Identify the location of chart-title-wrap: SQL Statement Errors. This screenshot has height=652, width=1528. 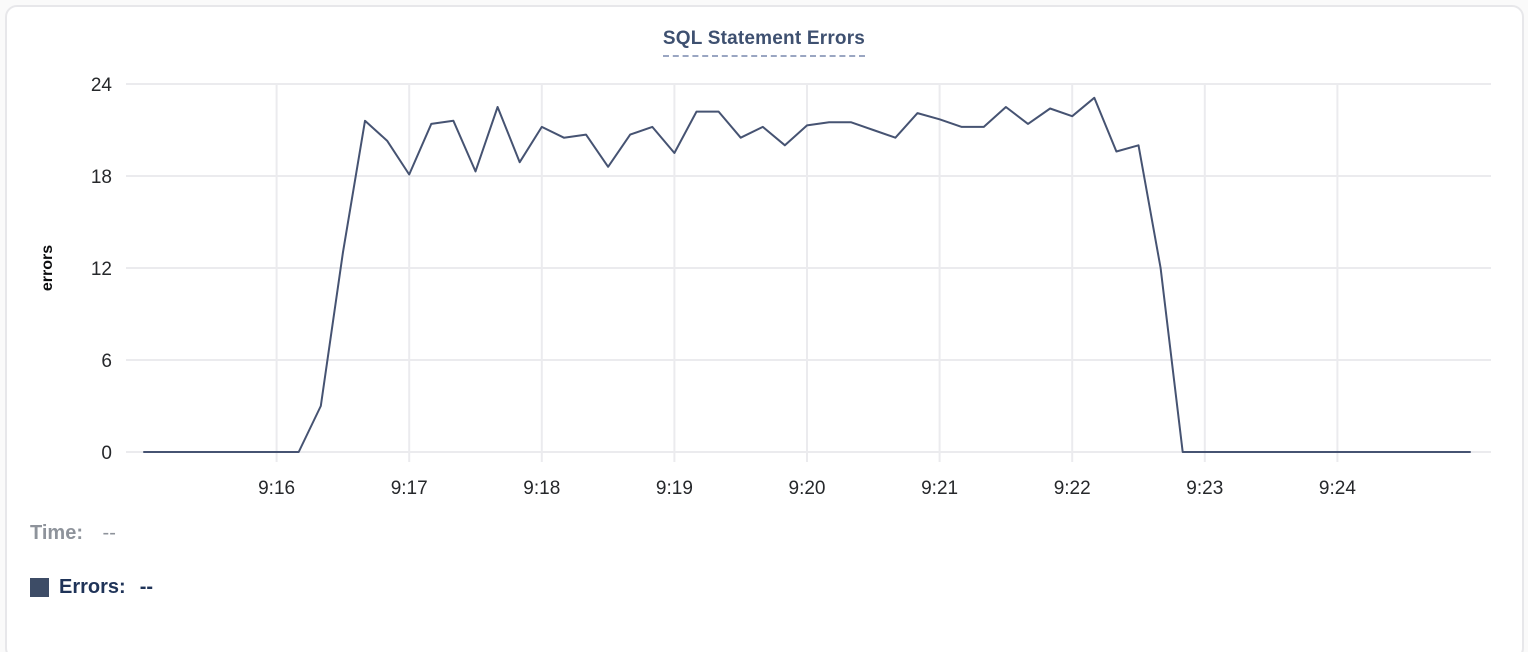
(764, 42).